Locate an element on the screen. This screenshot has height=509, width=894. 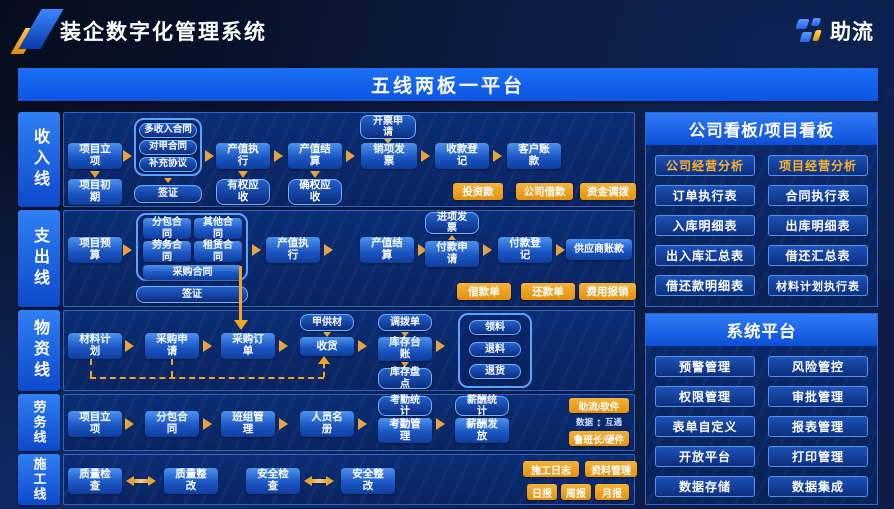
node-invoice-request: 开票申请 is located at coordinates (388, 127).